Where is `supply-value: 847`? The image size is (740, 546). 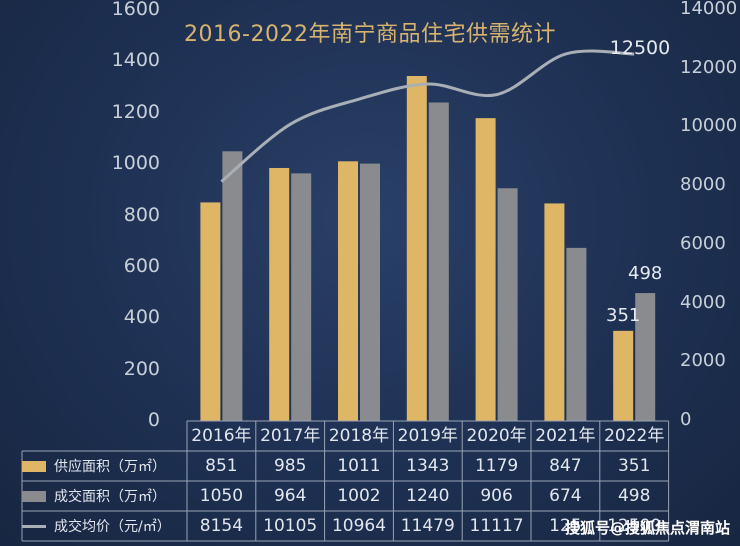 supply-value: 847 is located at coordinates (565, 466).